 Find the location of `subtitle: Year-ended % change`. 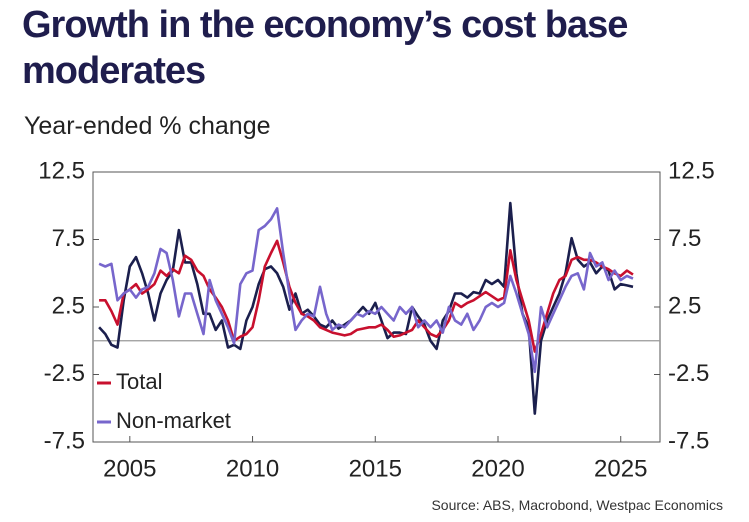

subtitle: Year-ended % change is located at coordinates (147, 126).